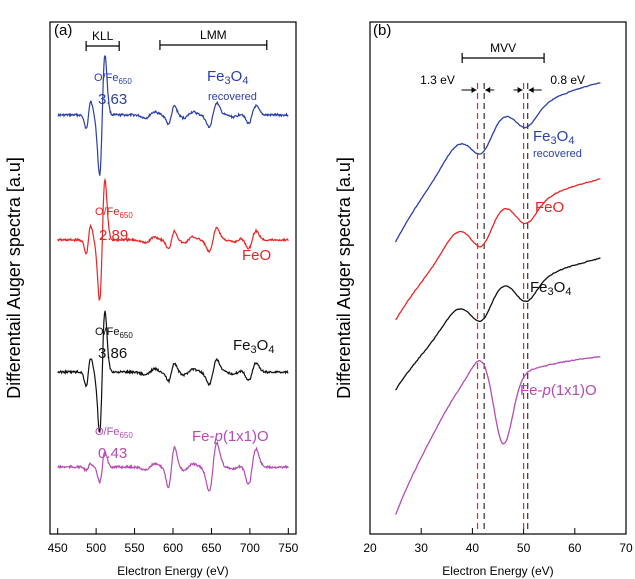 This screenshot has height=579, width=635. Describe the element at coordinates (175, 88) in the screenshot. I see `series-label-fe3o4-recovered-a: O/Fe650 3.63 Fe3O4 recovered` at that location.